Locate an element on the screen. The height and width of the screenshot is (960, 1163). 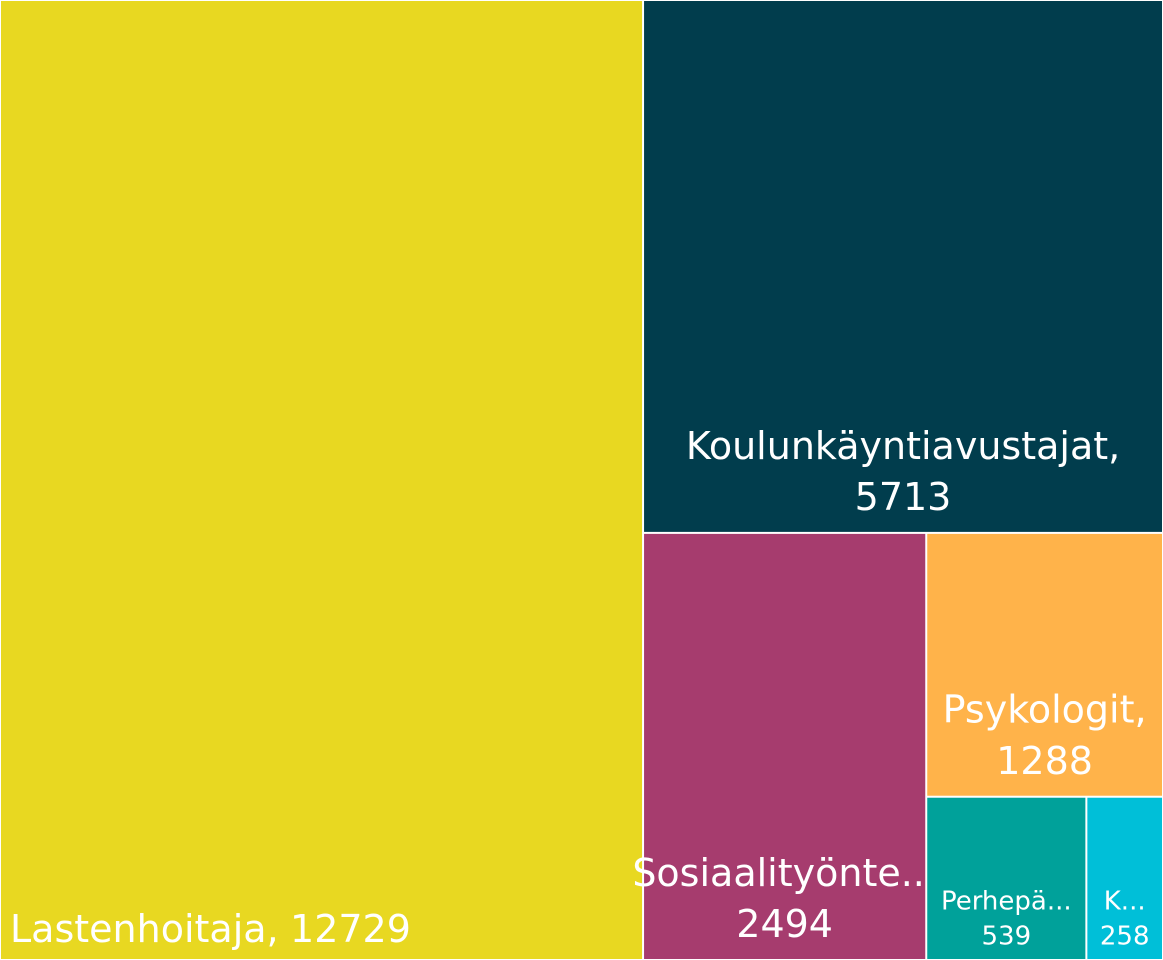
tile-category: Lastenhoitaja, is located at coordinates (144, 929).